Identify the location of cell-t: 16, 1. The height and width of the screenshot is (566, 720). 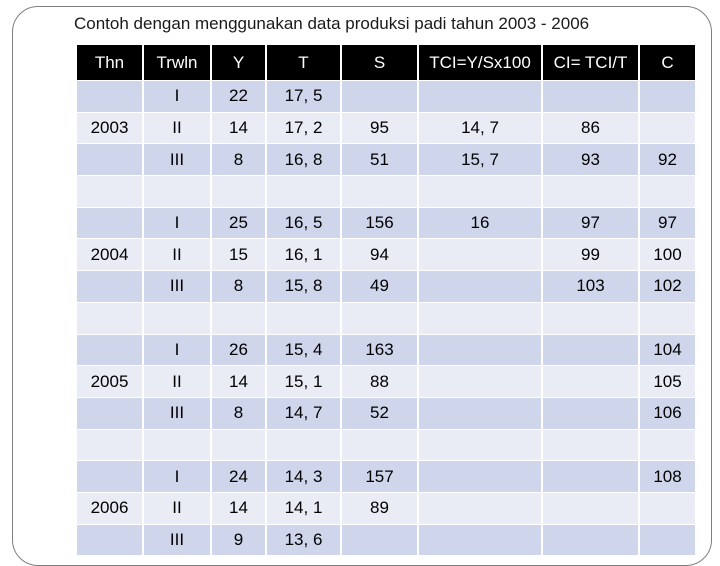
(303, 254).